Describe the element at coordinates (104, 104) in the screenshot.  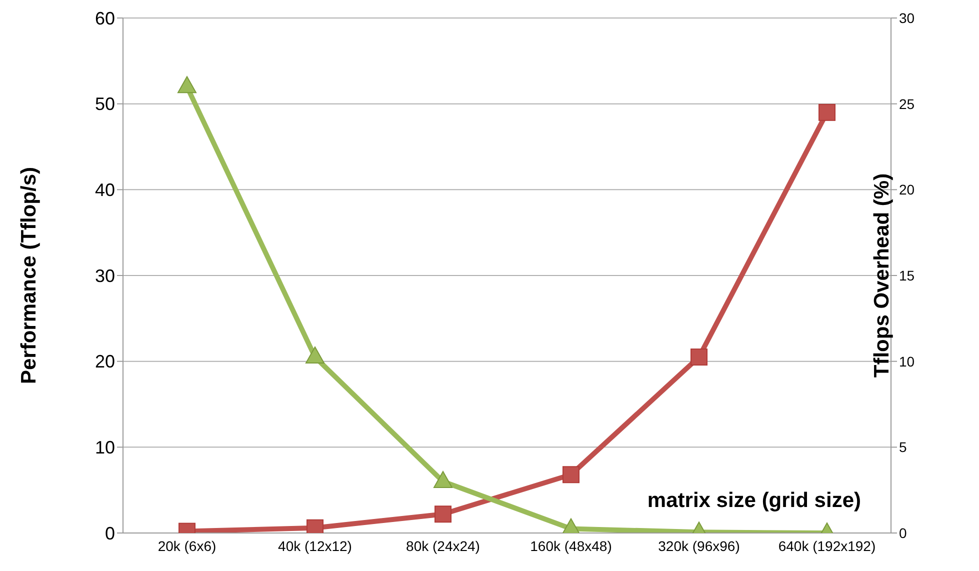
I see `y-tick-label: 50` at that location.